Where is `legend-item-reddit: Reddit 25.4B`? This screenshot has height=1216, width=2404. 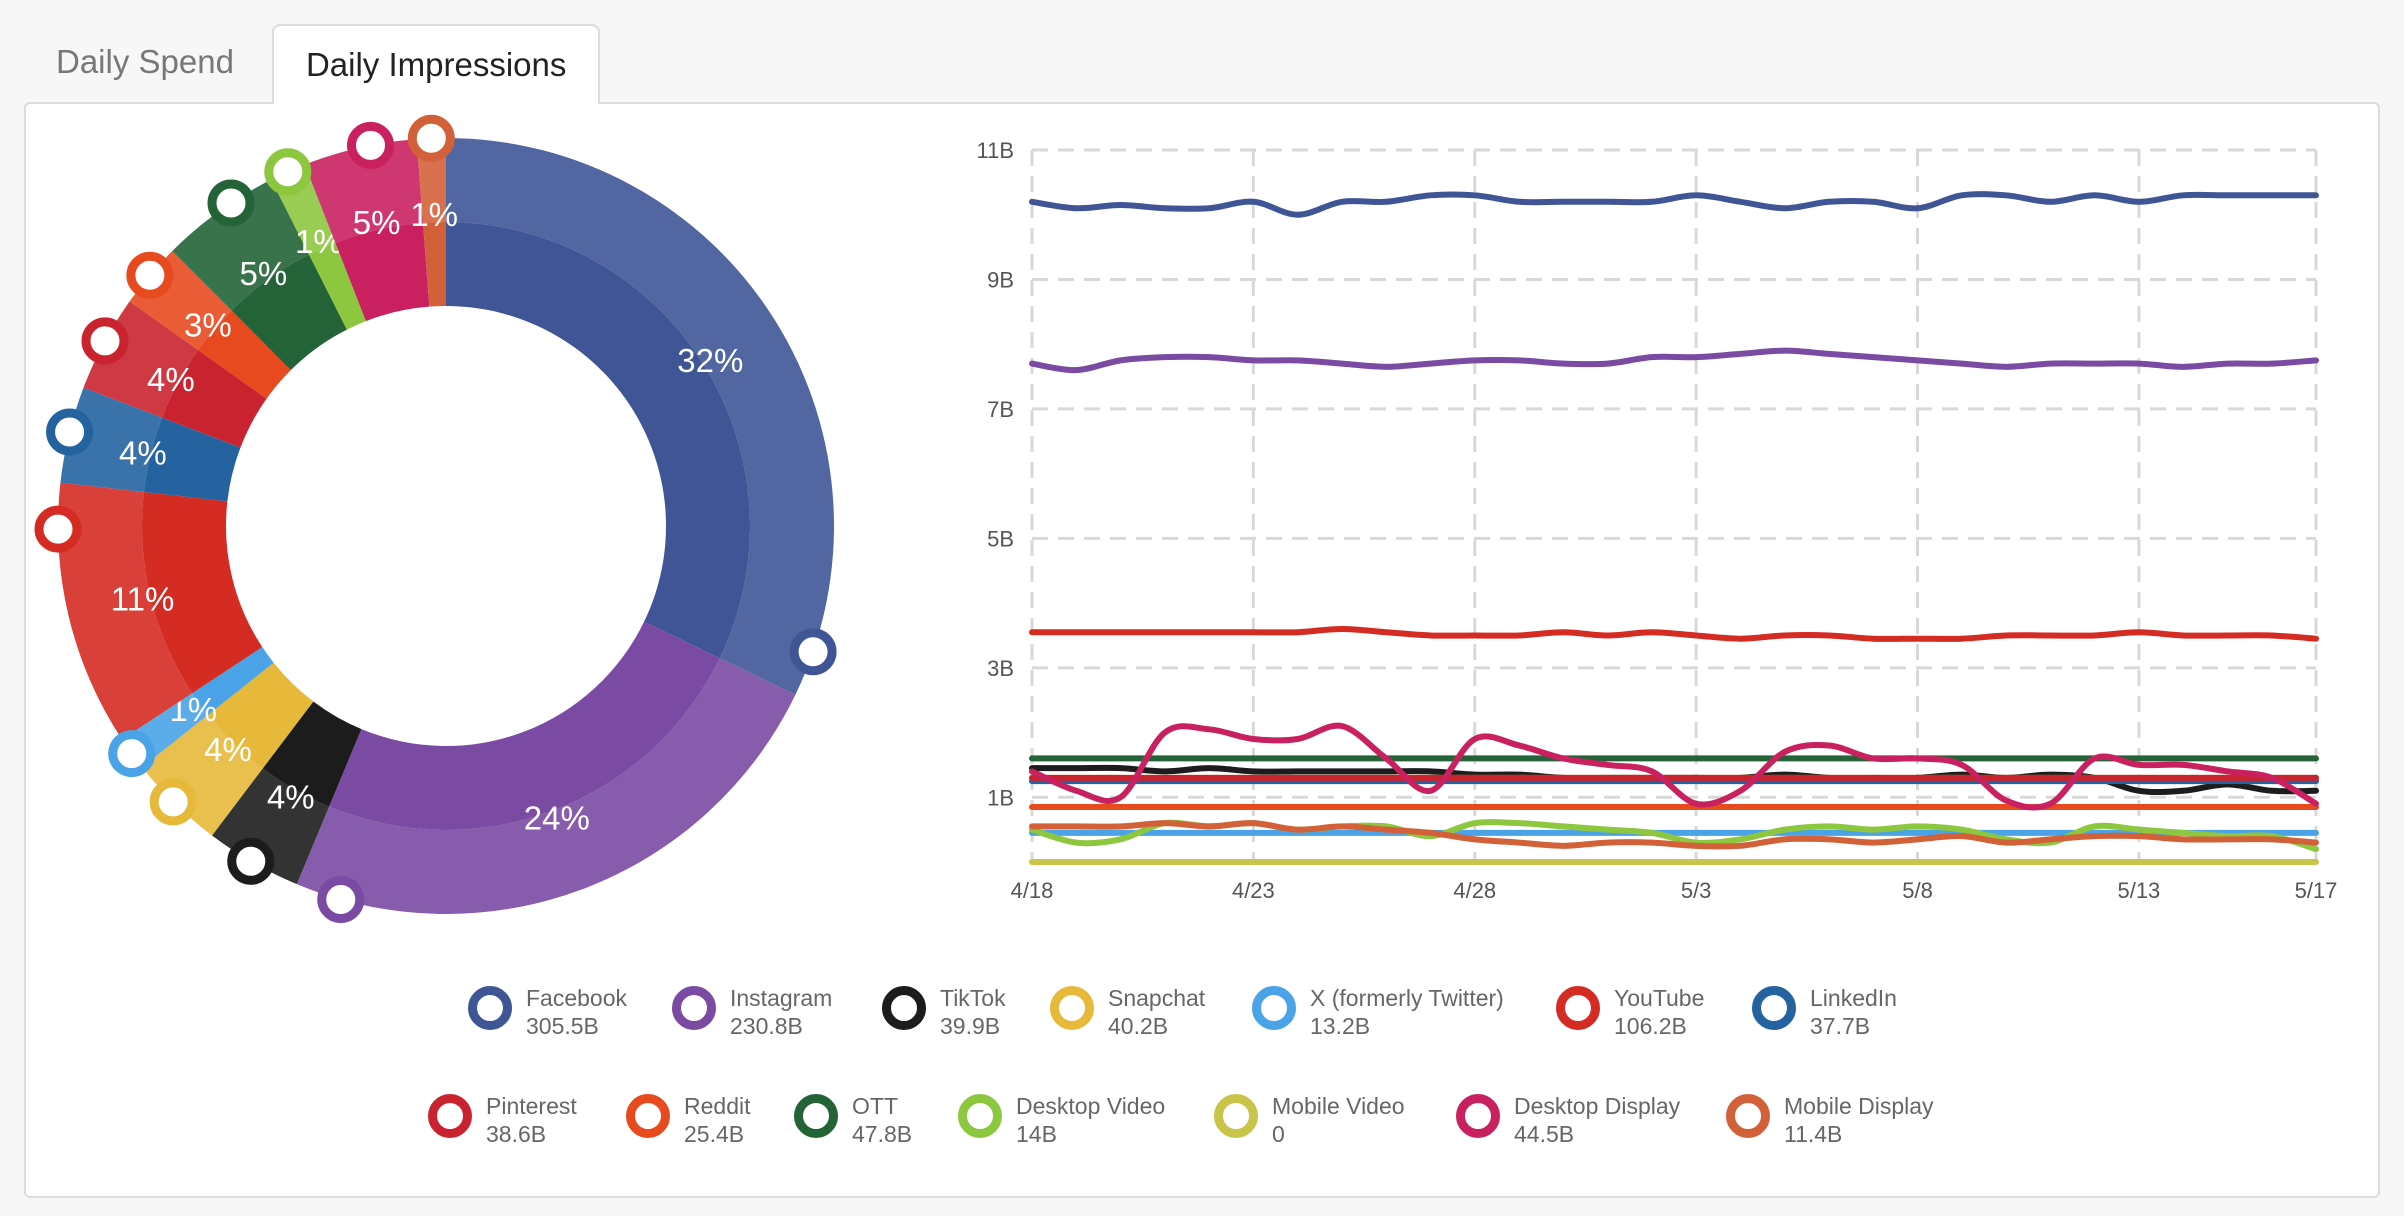 legend-item-reddit: Reddit 25.4B is located at coordinates (688, 1120).